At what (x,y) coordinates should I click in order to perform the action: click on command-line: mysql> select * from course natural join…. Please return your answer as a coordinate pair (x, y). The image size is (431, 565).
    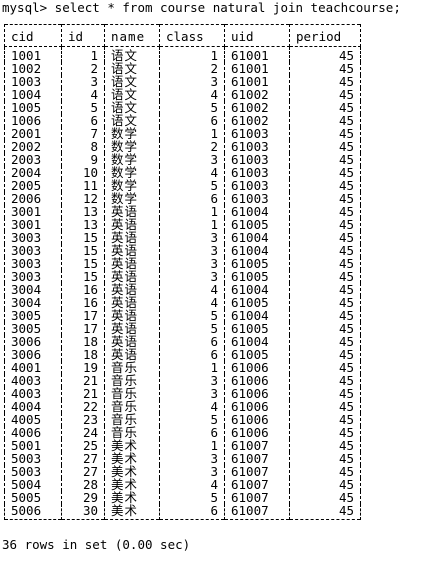
    Looking at the image, I should click on (201, 7).